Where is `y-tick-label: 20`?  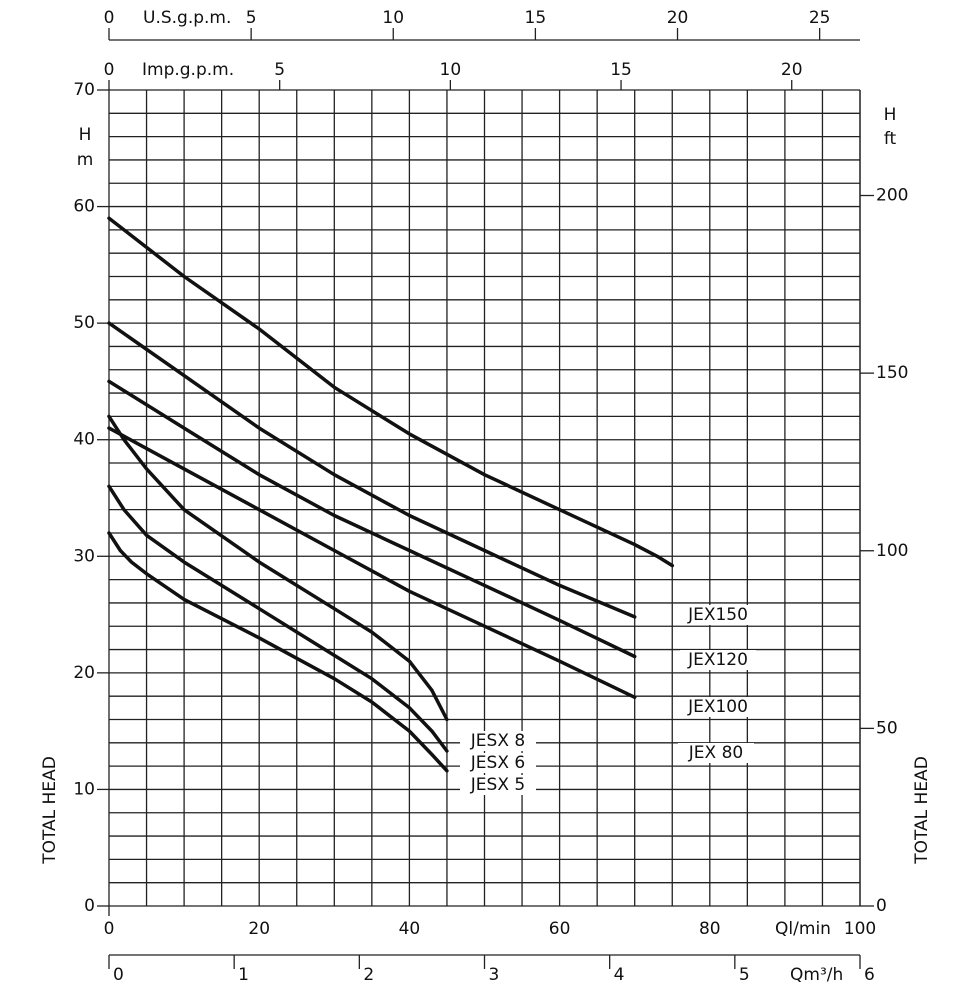
y-tick-label: 20 is located at coordinates (84, 673).